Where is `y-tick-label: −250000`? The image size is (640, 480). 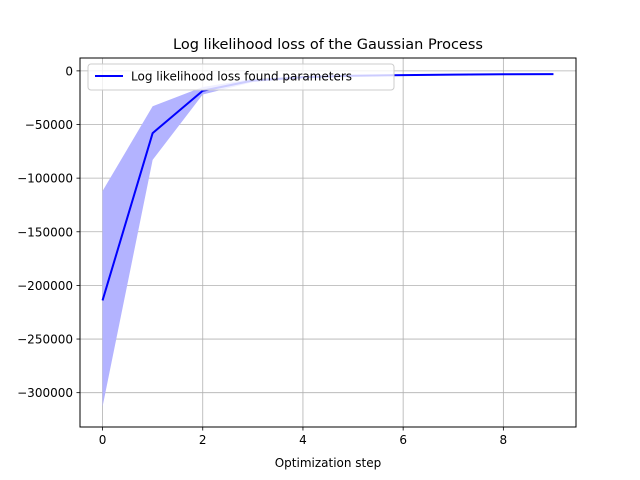 y-tick-label: −250000 is located at coordinates (45, 340).